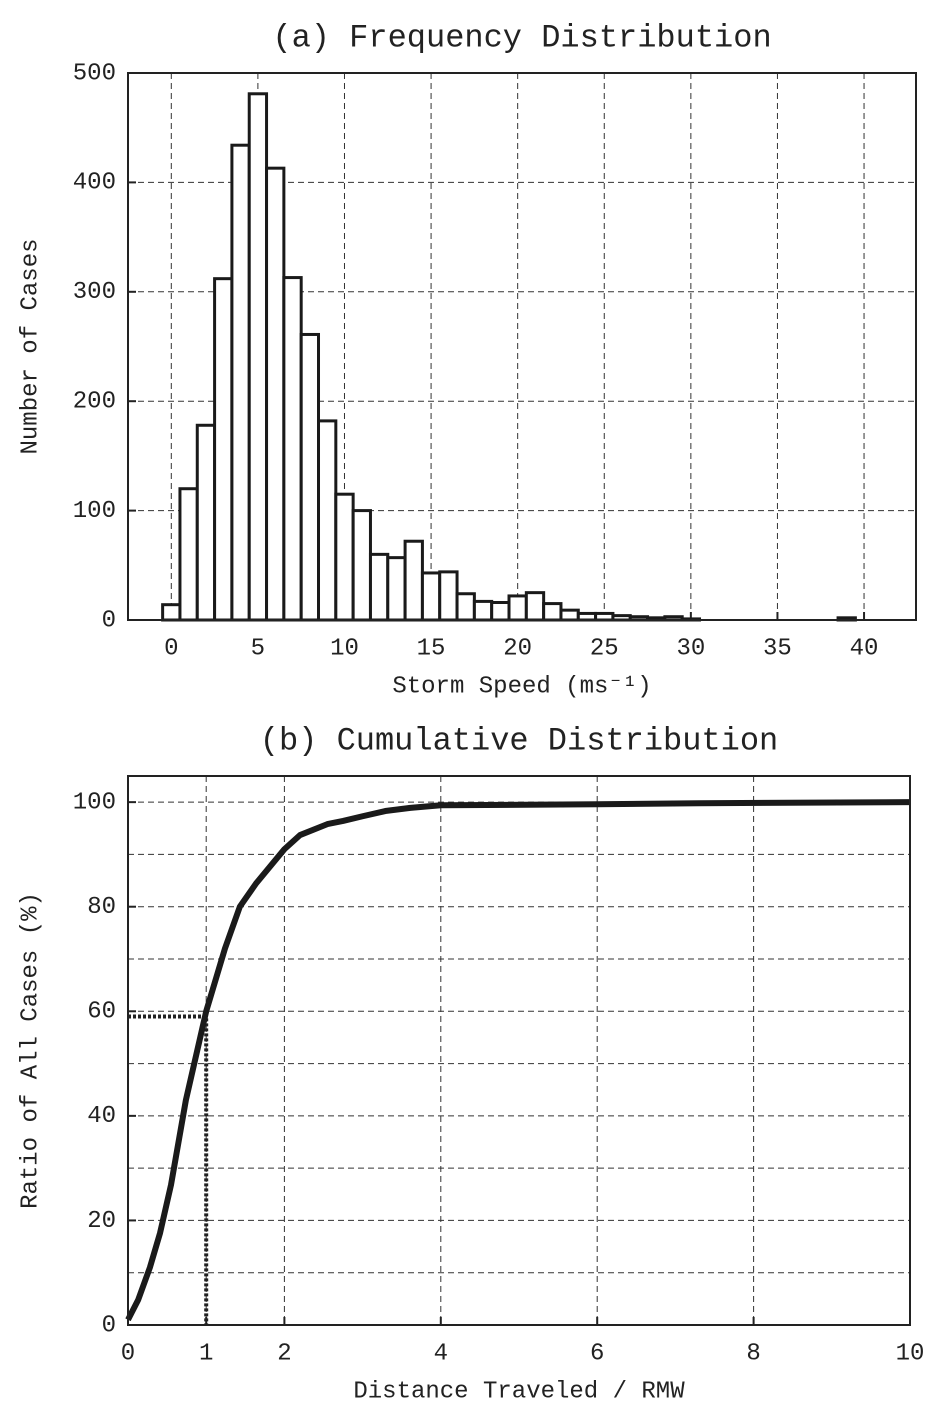 The height and width of the screenshot is (1417, 933). Describe the element at coordinates (753, 1353) in the screenshot. I see `x-tick-label: 8` at that location.